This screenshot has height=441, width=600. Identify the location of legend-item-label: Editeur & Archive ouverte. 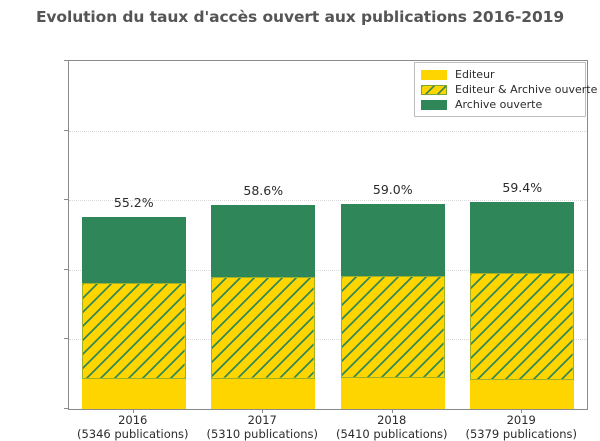
(526, 89).